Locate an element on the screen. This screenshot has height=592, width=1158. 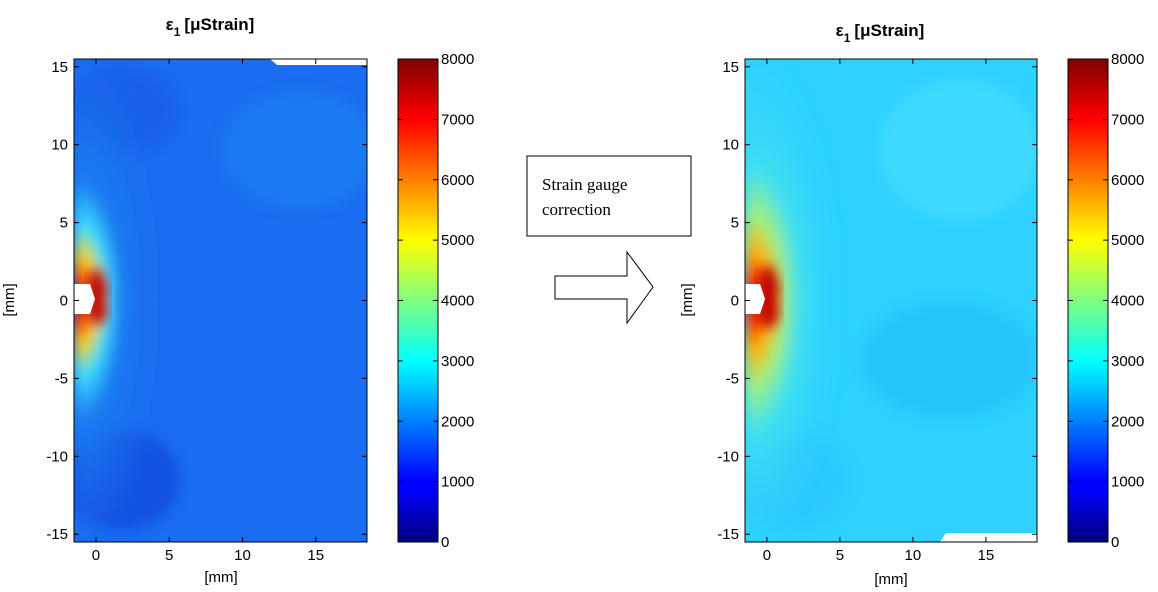
right-xlabel: [mm] is located at coordinates (890, 579).